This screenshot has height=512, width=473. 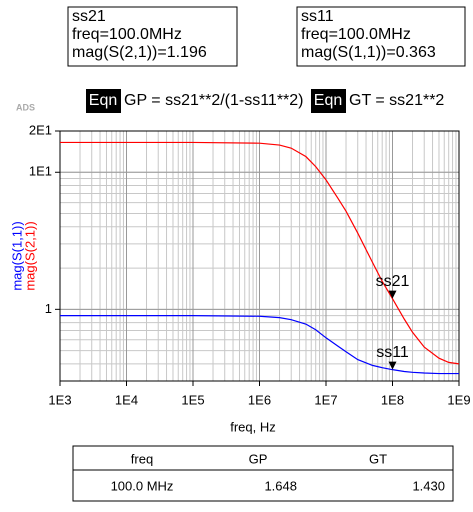 I want to click on series-line, so click(x=259, y=345).